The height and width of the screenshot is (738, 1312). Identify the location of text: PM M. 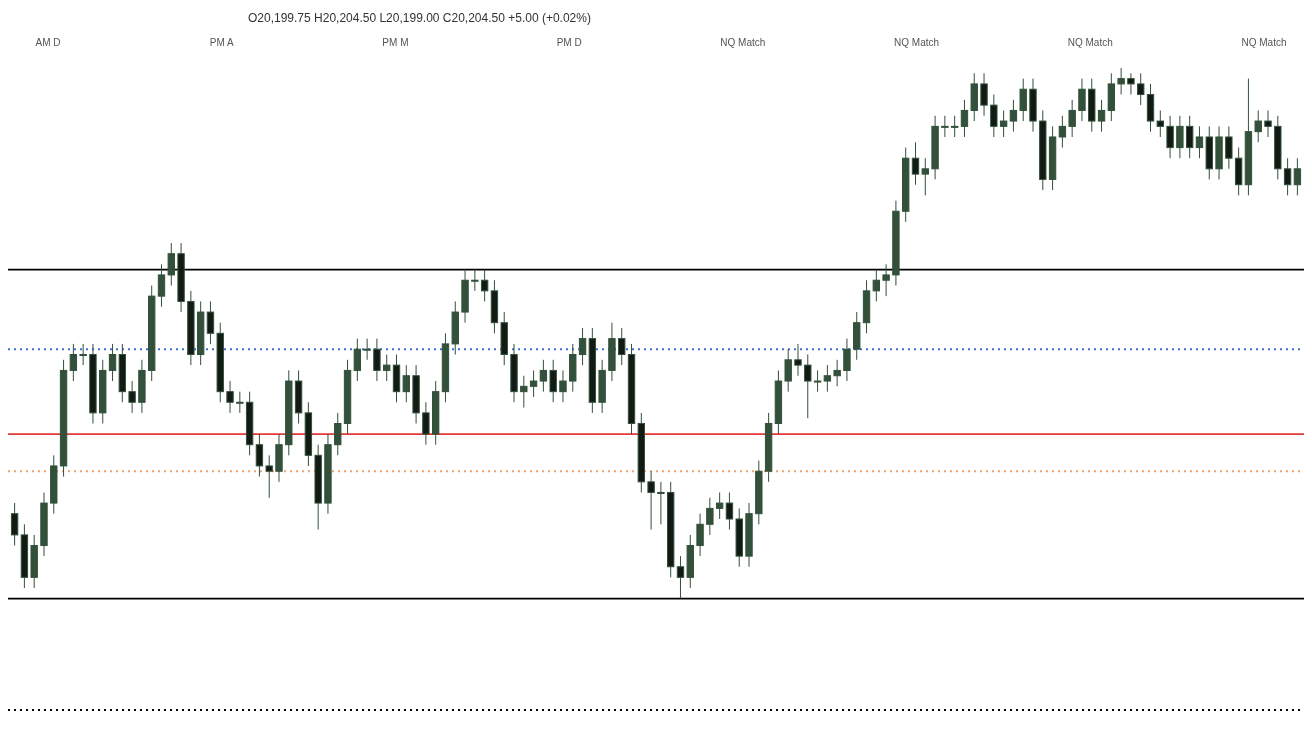
(395, 42).